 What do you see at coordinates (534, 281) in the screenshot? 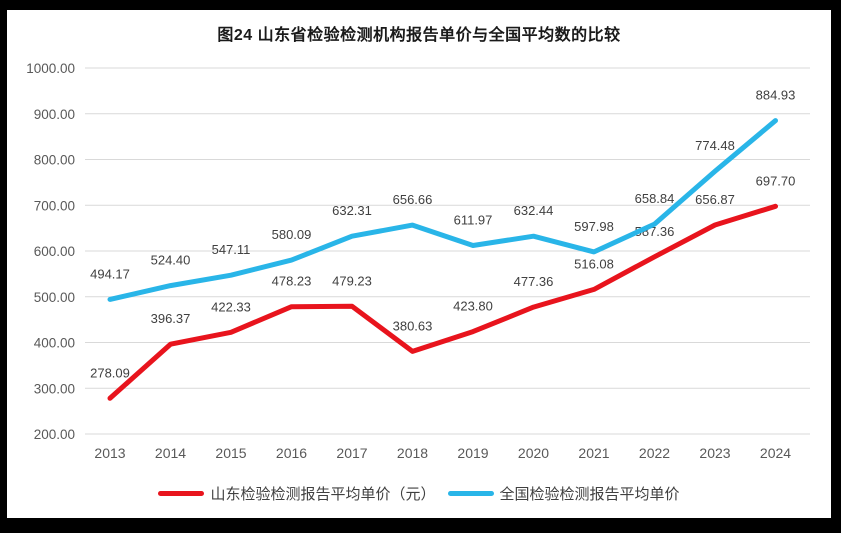
I see `data-label: 477.36` at bounding box center [534, 281].